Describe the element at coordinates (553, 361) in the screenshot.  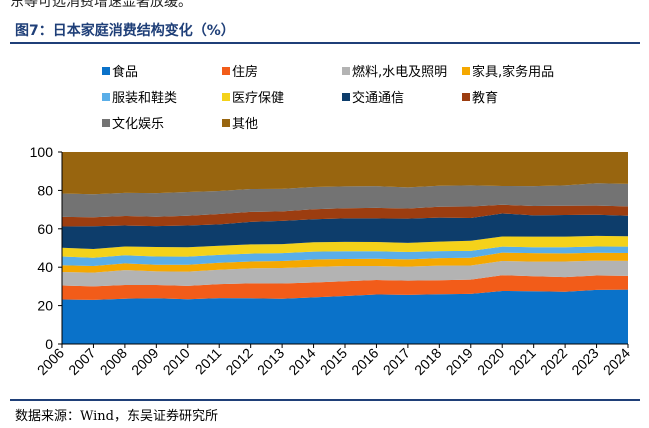
I see `x-tick-label: 2022` at that location.